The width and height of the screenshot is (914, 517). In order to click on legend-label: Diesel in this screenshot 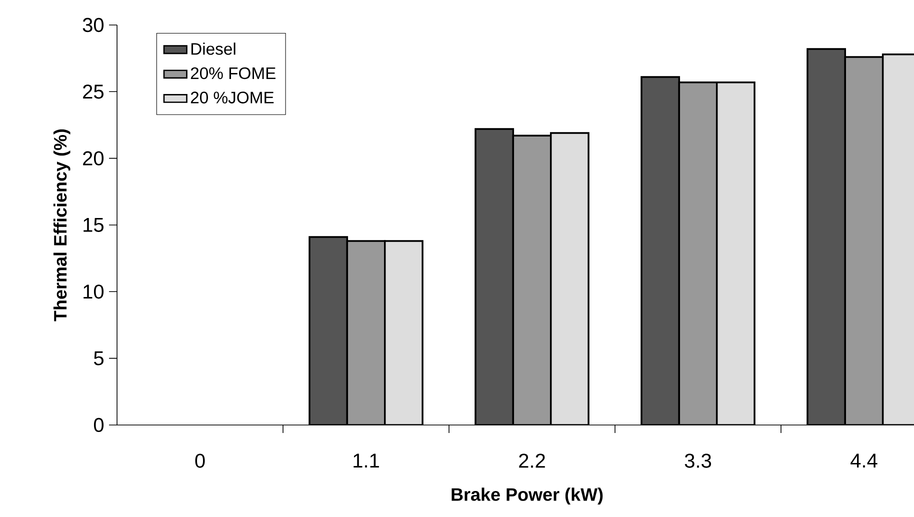, I will do `click(213, 48)`.